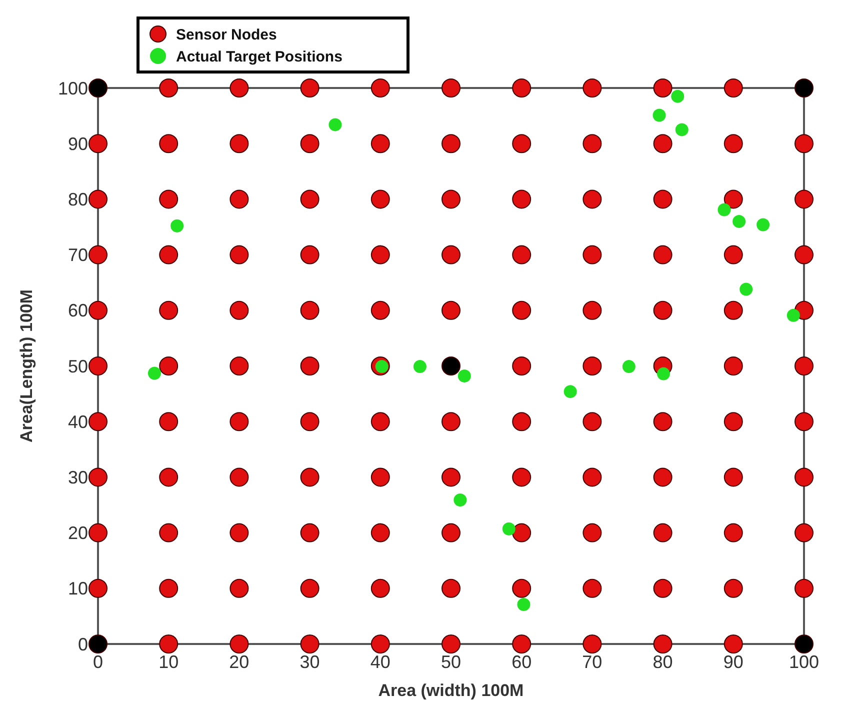  What do you see at coordinates (451, 662) in the screenshot?
I see `x-tick-label: 50` at bounding box center [451, 662].